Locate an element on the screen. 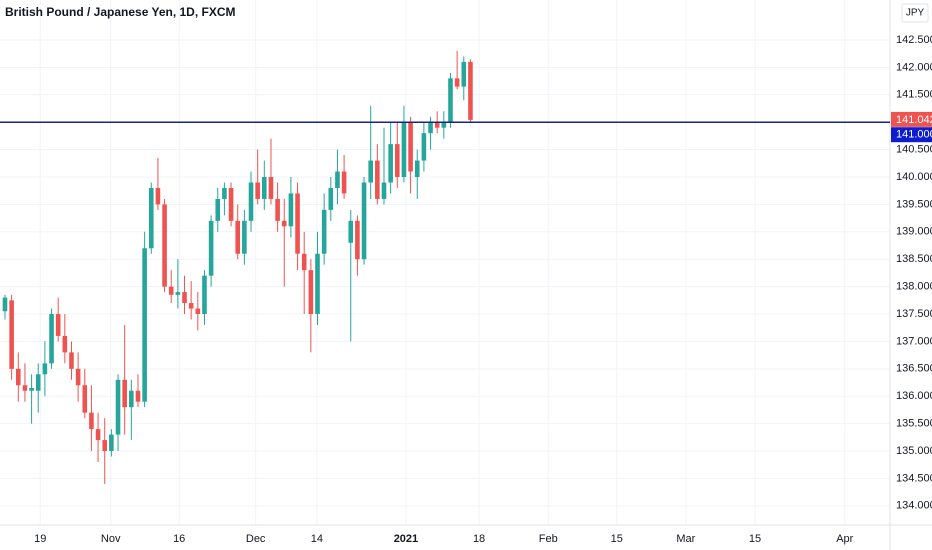 The height and width of the screenshot is (550, 932). x-tick-label: Apr is located at coordinates (844, 539).